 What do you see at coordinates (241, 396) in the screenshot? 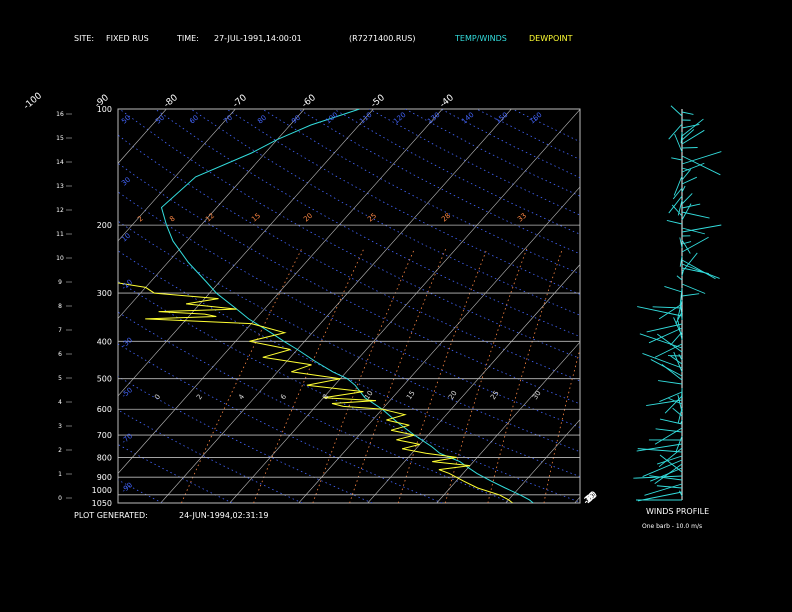
I see `moist-adiabat-label: 4` at bounding box center [241, 396].